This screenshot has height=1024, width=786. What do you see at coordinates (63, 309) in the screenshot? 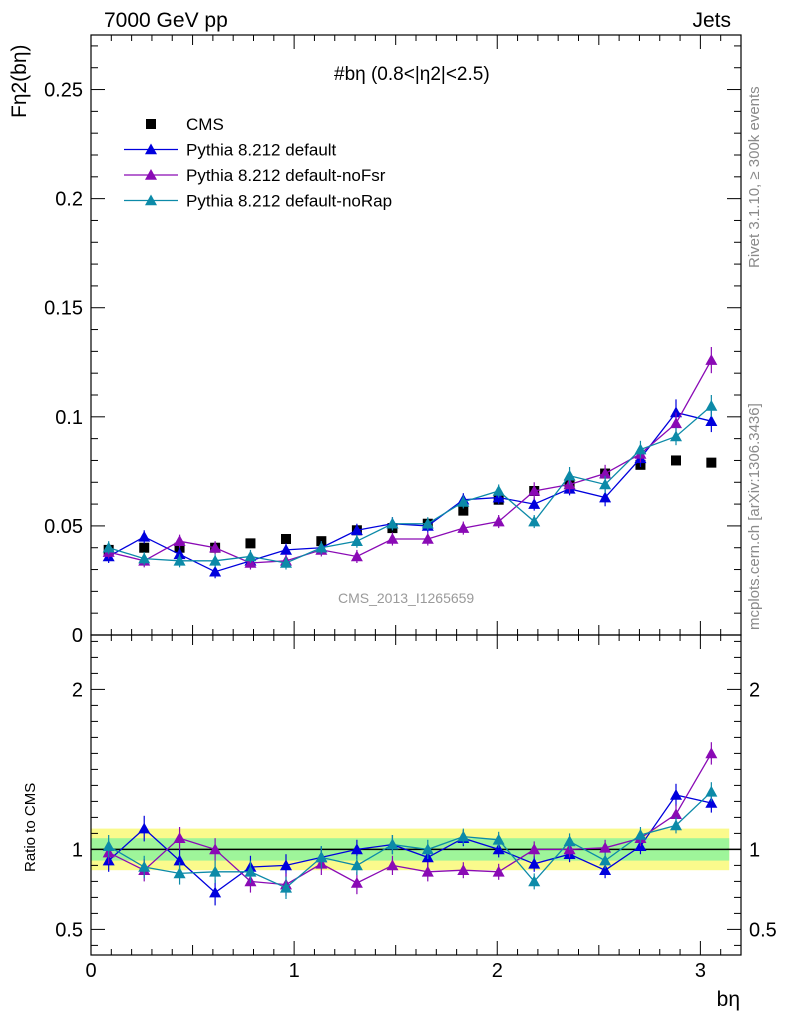
I see `main-y-tick-label: 0.15` at bounding box center [63, 309].